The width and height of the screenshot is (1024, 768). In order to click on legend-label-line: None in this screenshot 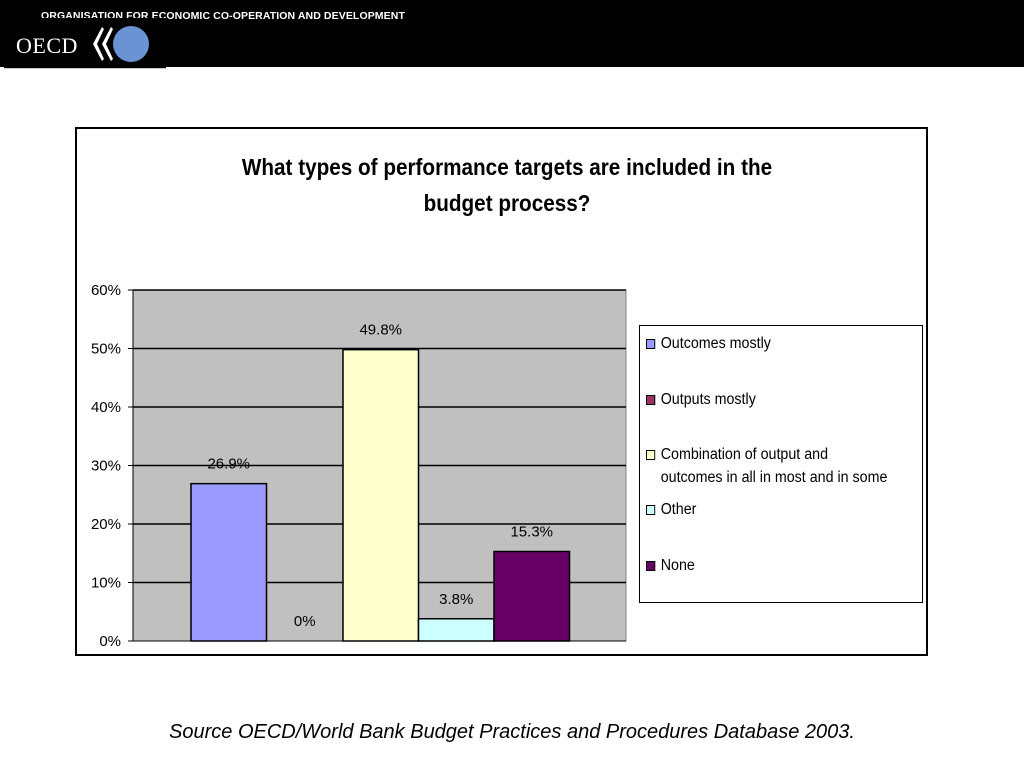, I will do `click(677, 565)`.